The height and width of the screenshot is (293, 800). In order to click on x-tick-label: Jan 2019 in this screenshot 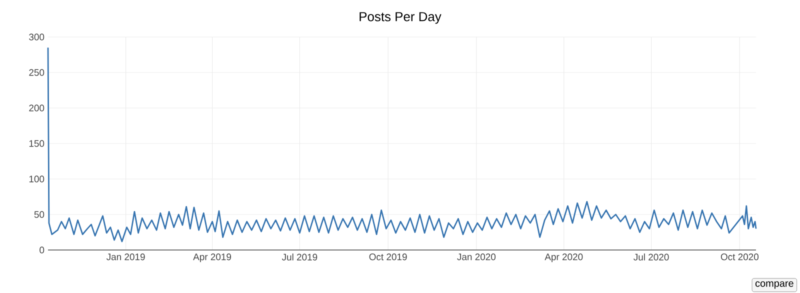, I will do `click(125, 257)`.